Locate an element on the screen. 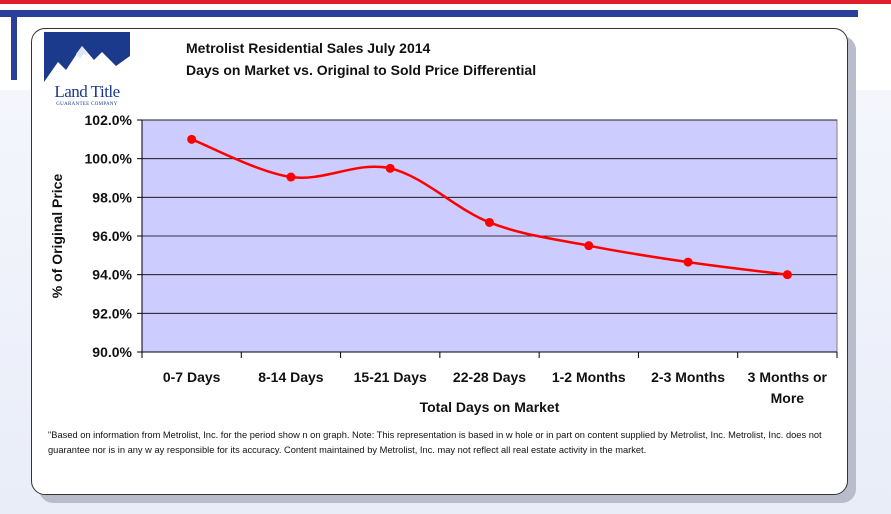 The height and width of the screenshot is (514, 891). x-tick-label: 3 Months or is located at coordinates (788, 377).